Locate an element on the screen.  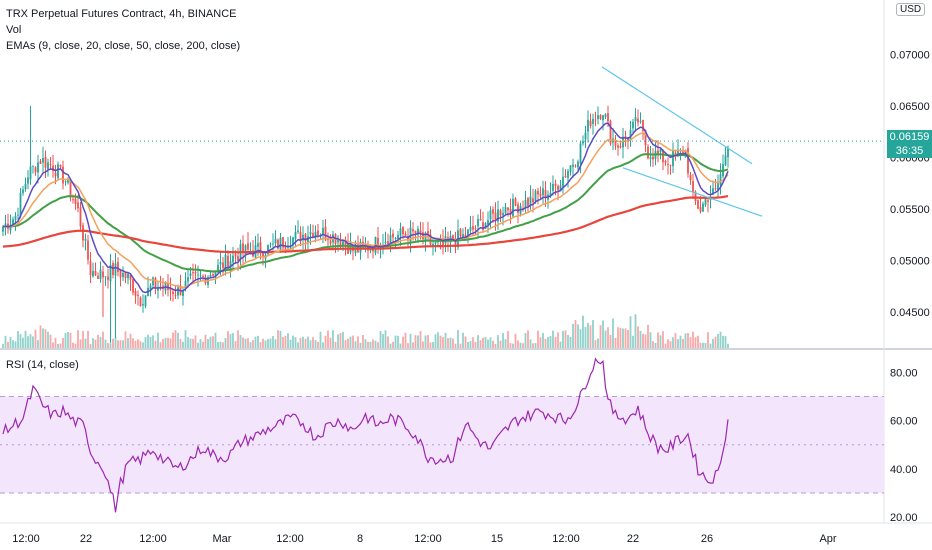
currency-badge: USD is located at coordinates (911, 9).